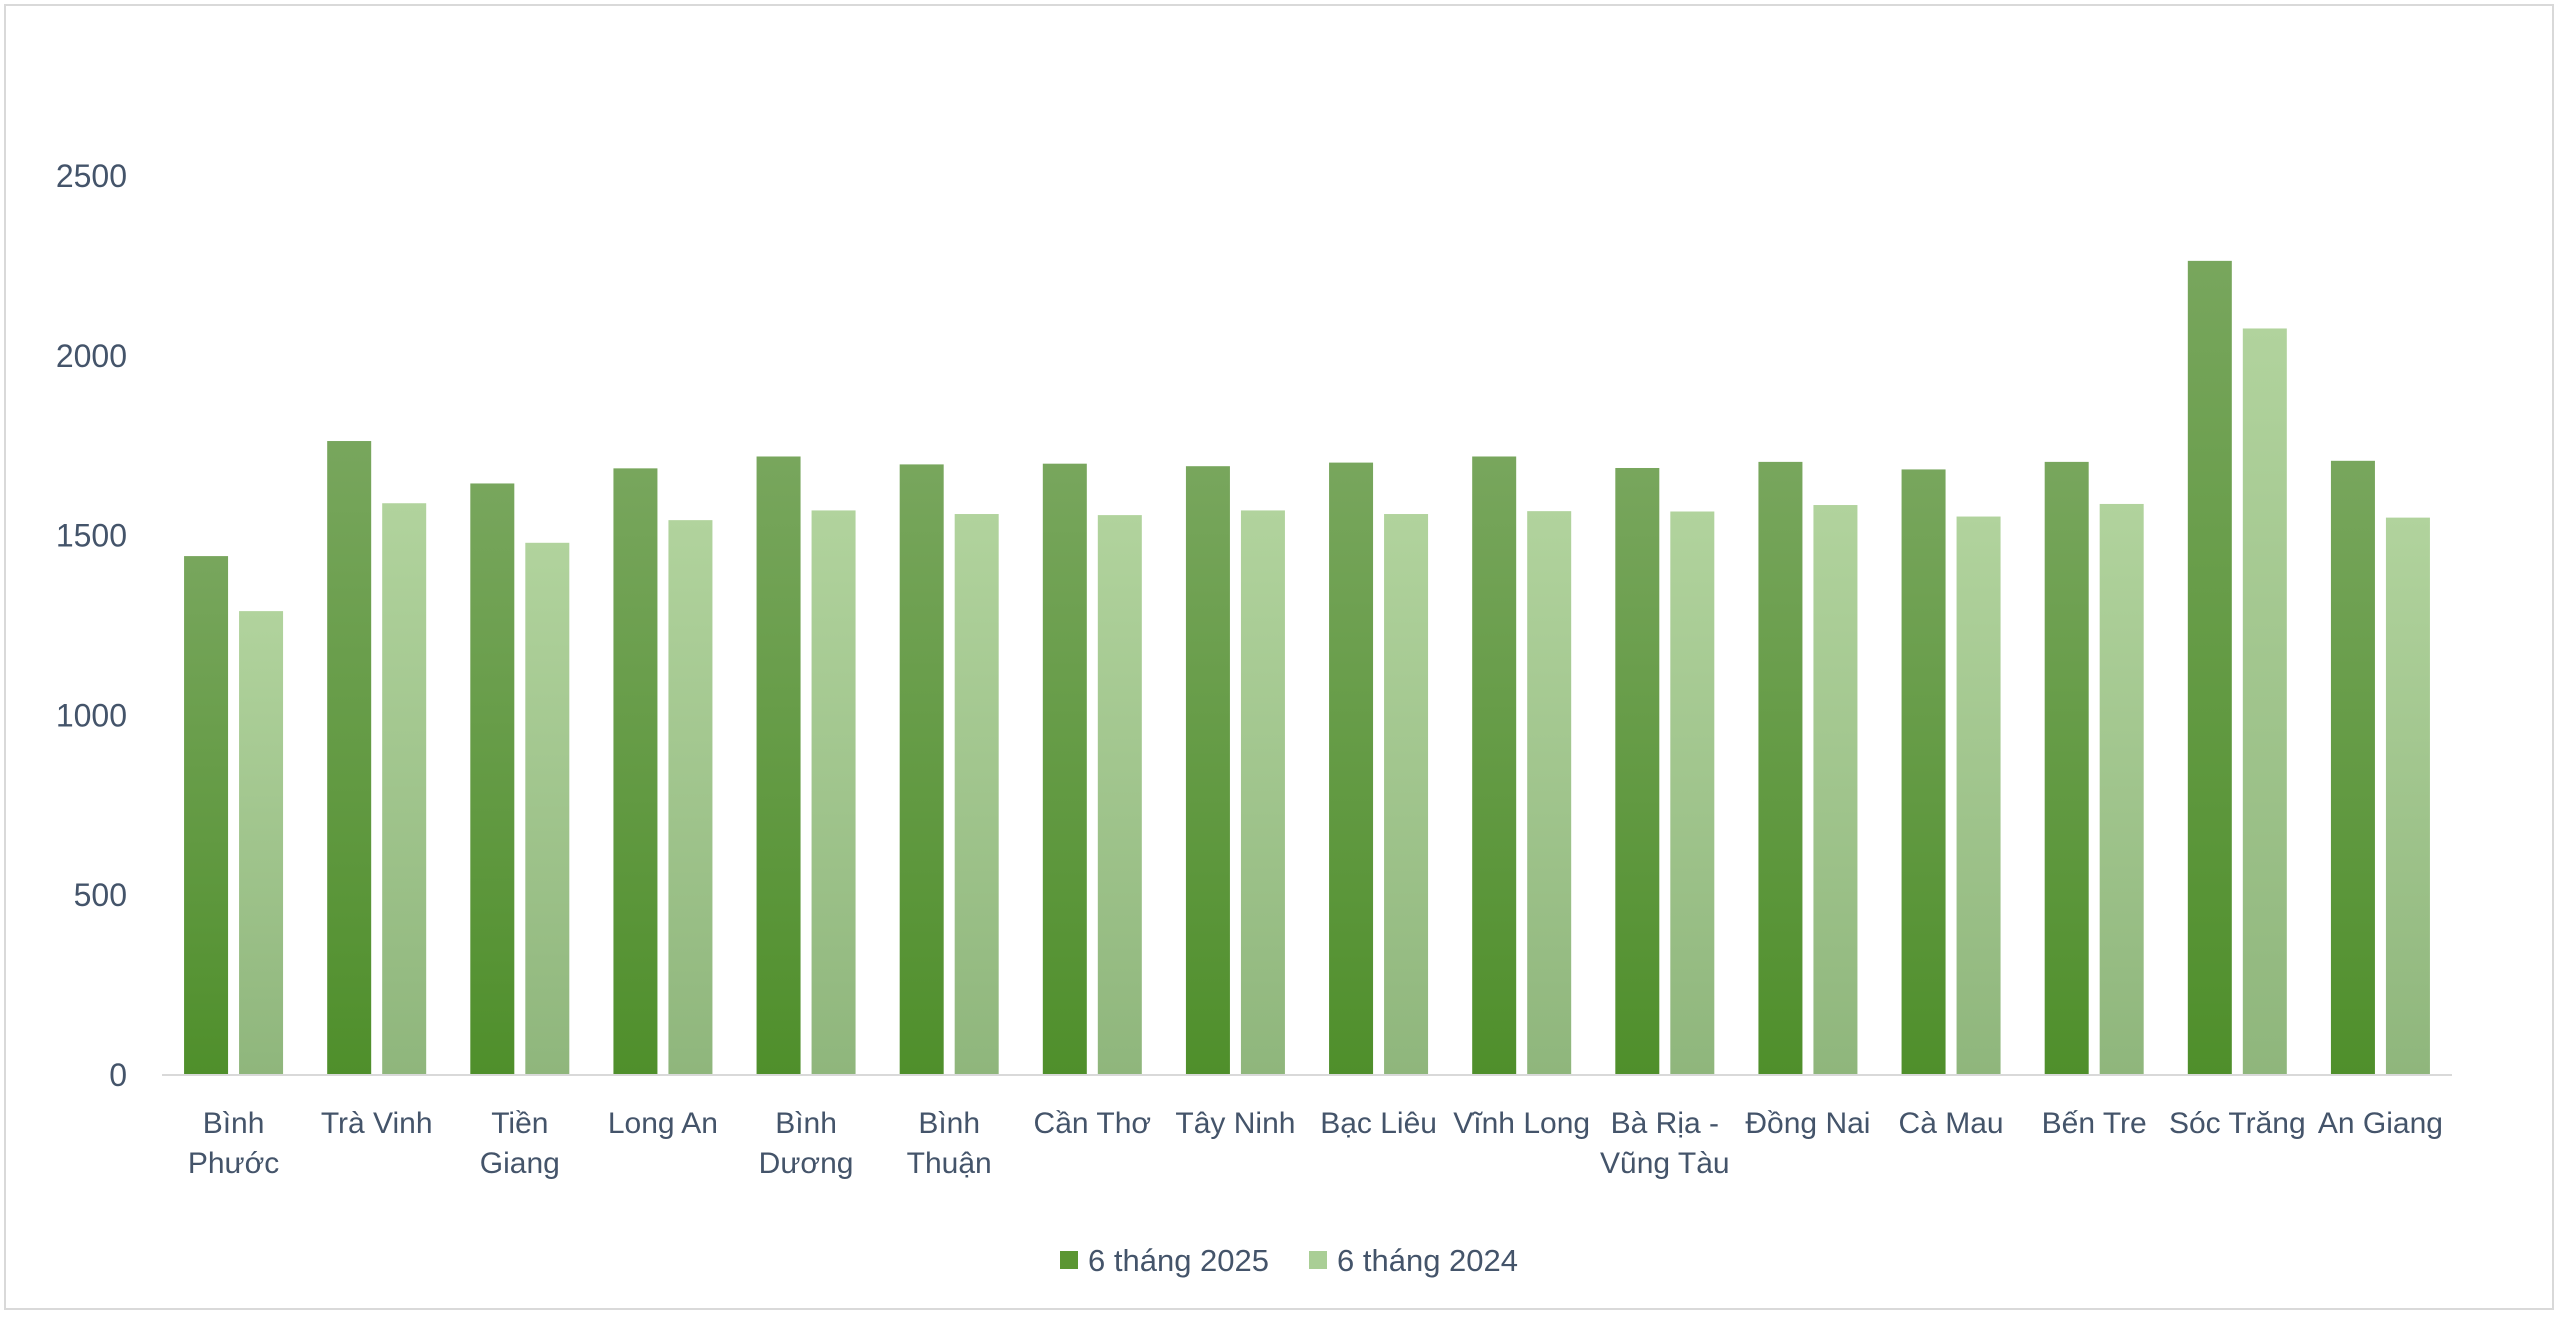 The width and height of the screenshot is (2560, 1318). I want to click on x-category-label: An Giang, so click(2380, 1123).